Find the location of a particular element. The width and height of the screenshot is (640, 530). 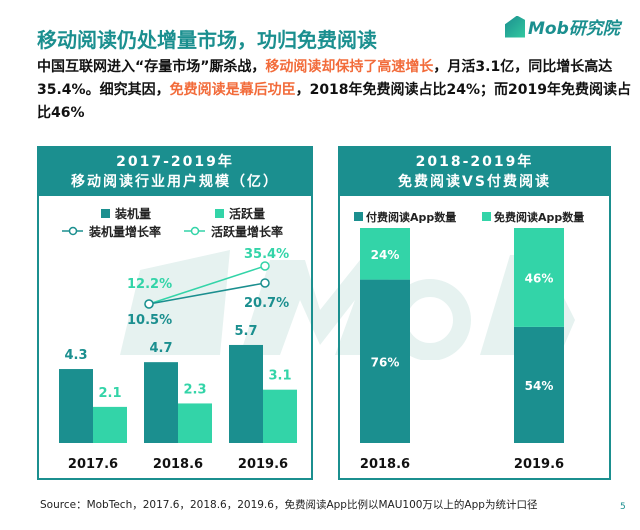

data-label: 3.1 is located at coordinates (279, 376).